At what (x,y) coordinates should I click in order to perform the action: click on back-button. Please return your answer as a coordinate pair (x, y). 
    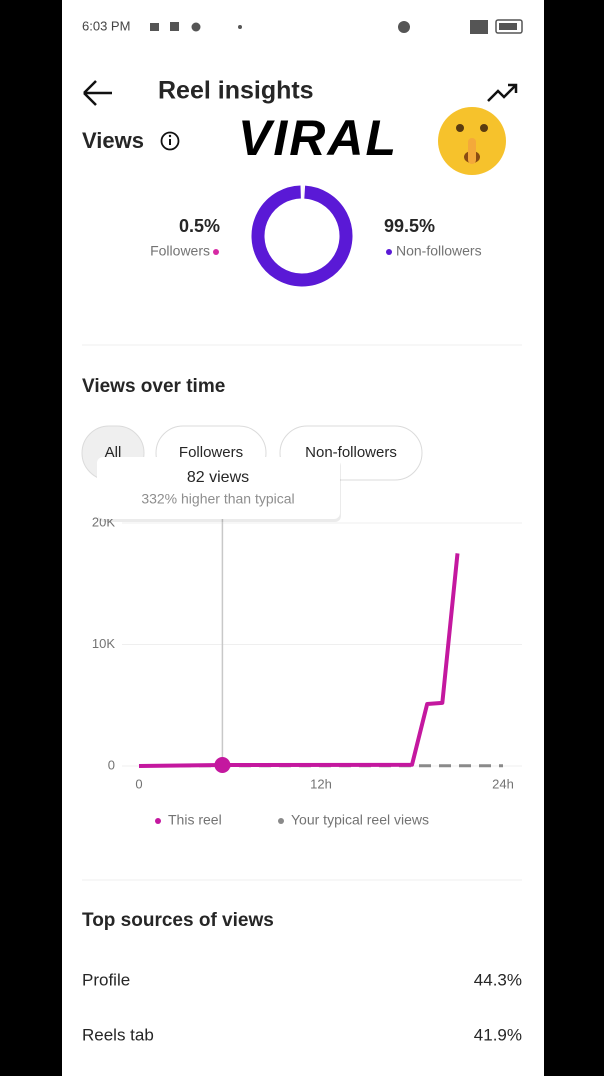
    Looking at the image, I should click on (97, 93).